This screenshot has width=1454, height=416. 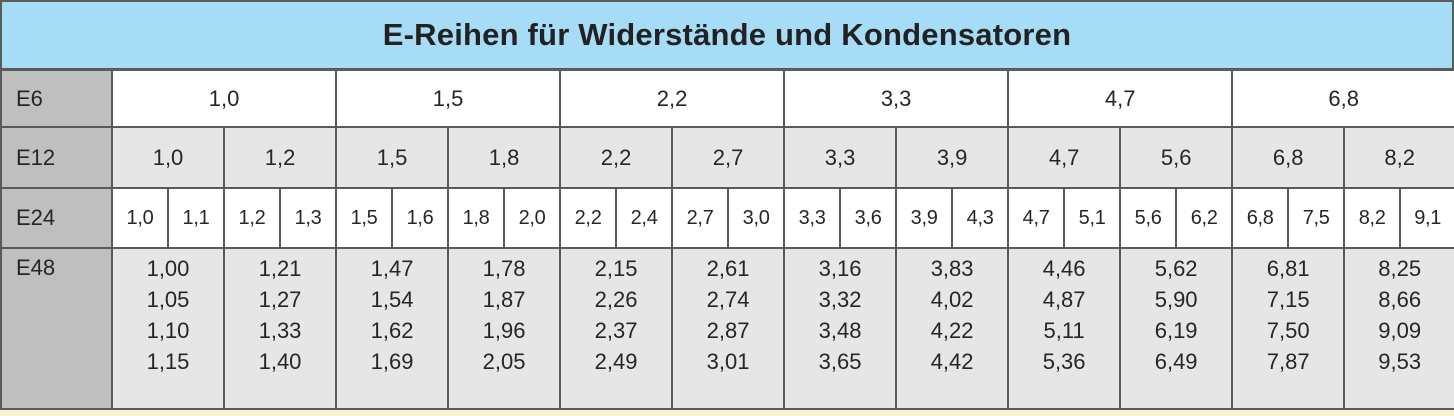 I want to click on e48-value: 1,21, so click(x=280, y=268).